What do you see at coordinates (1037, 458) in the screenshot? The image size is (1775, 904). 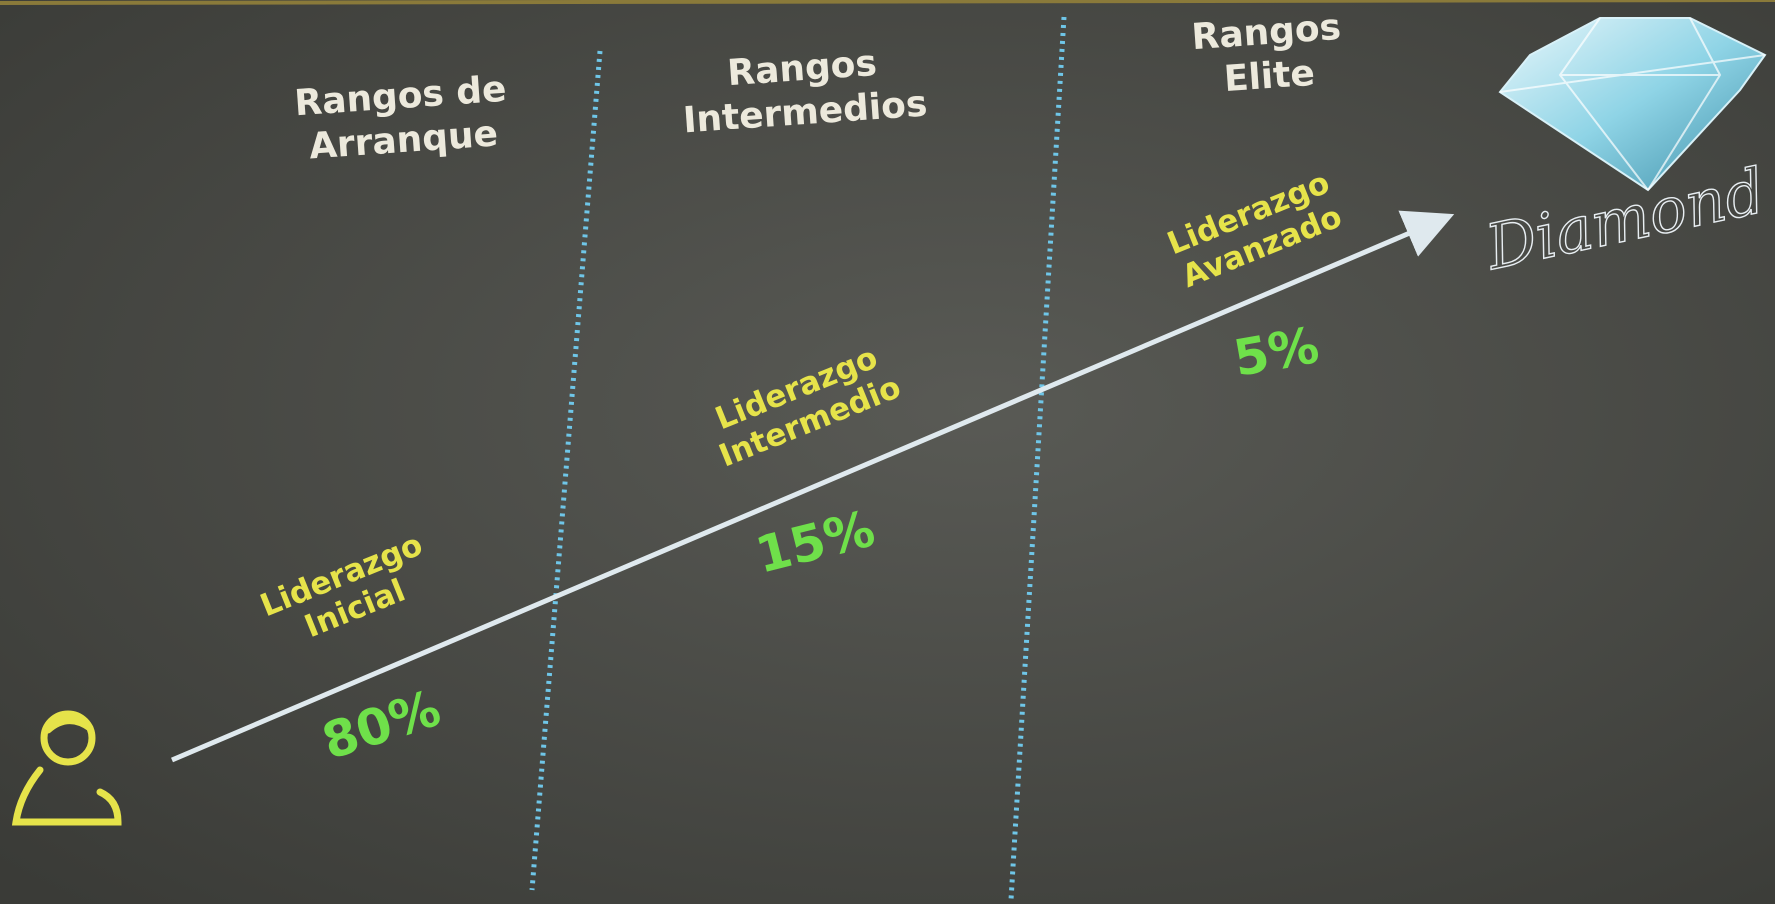 I see `divider` at bounding box center [1037, 458].